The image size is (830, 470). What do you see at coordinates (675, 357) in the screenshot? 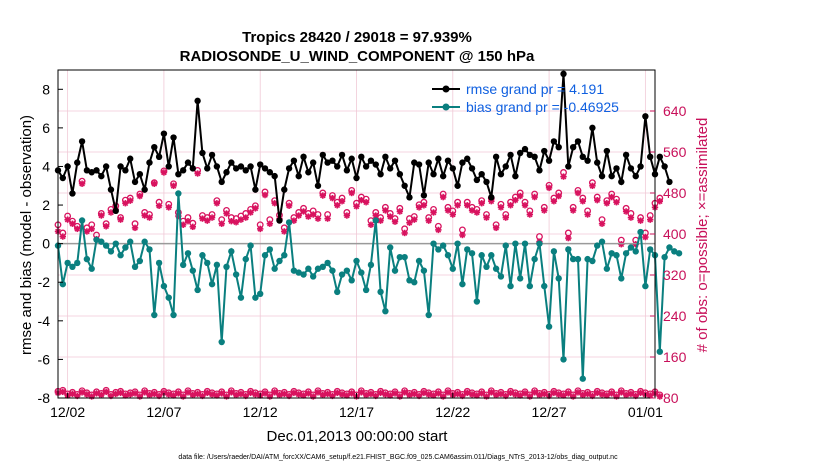
I see `y-right-tick-label: 160` at bounding box center [675, 357].